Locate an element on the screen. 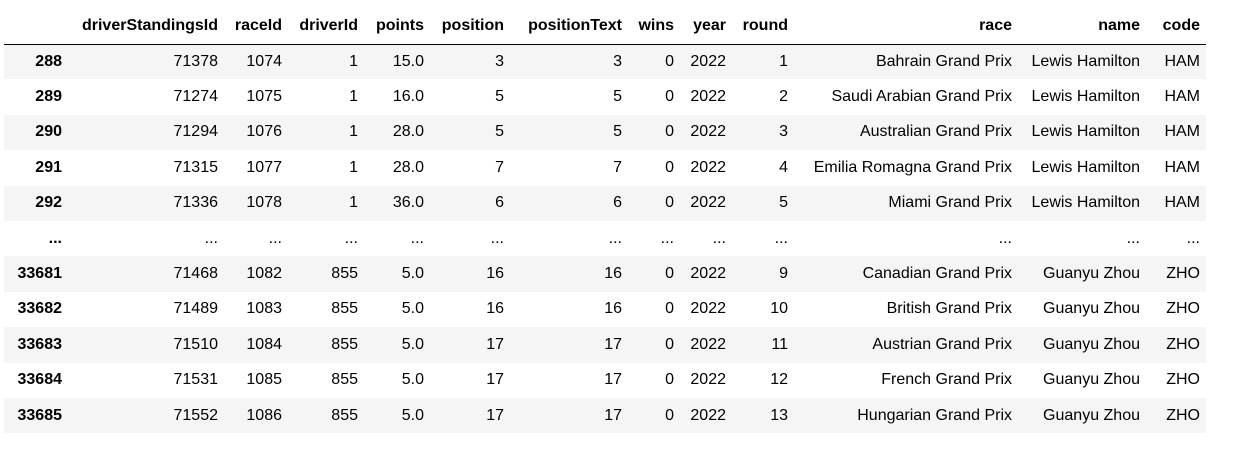 This screenshot has width=1248, height=454. column-header: name is located at coordinates (1082, 26).